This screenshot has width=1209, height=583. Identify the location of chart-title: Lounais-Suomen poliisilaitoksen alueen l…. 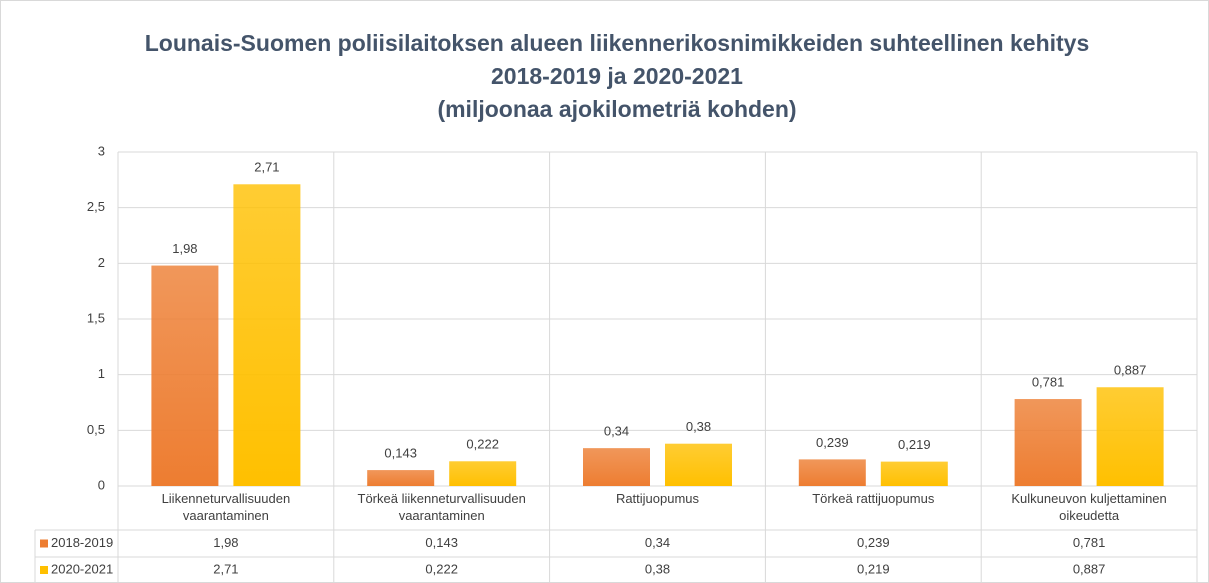
(617, 43).